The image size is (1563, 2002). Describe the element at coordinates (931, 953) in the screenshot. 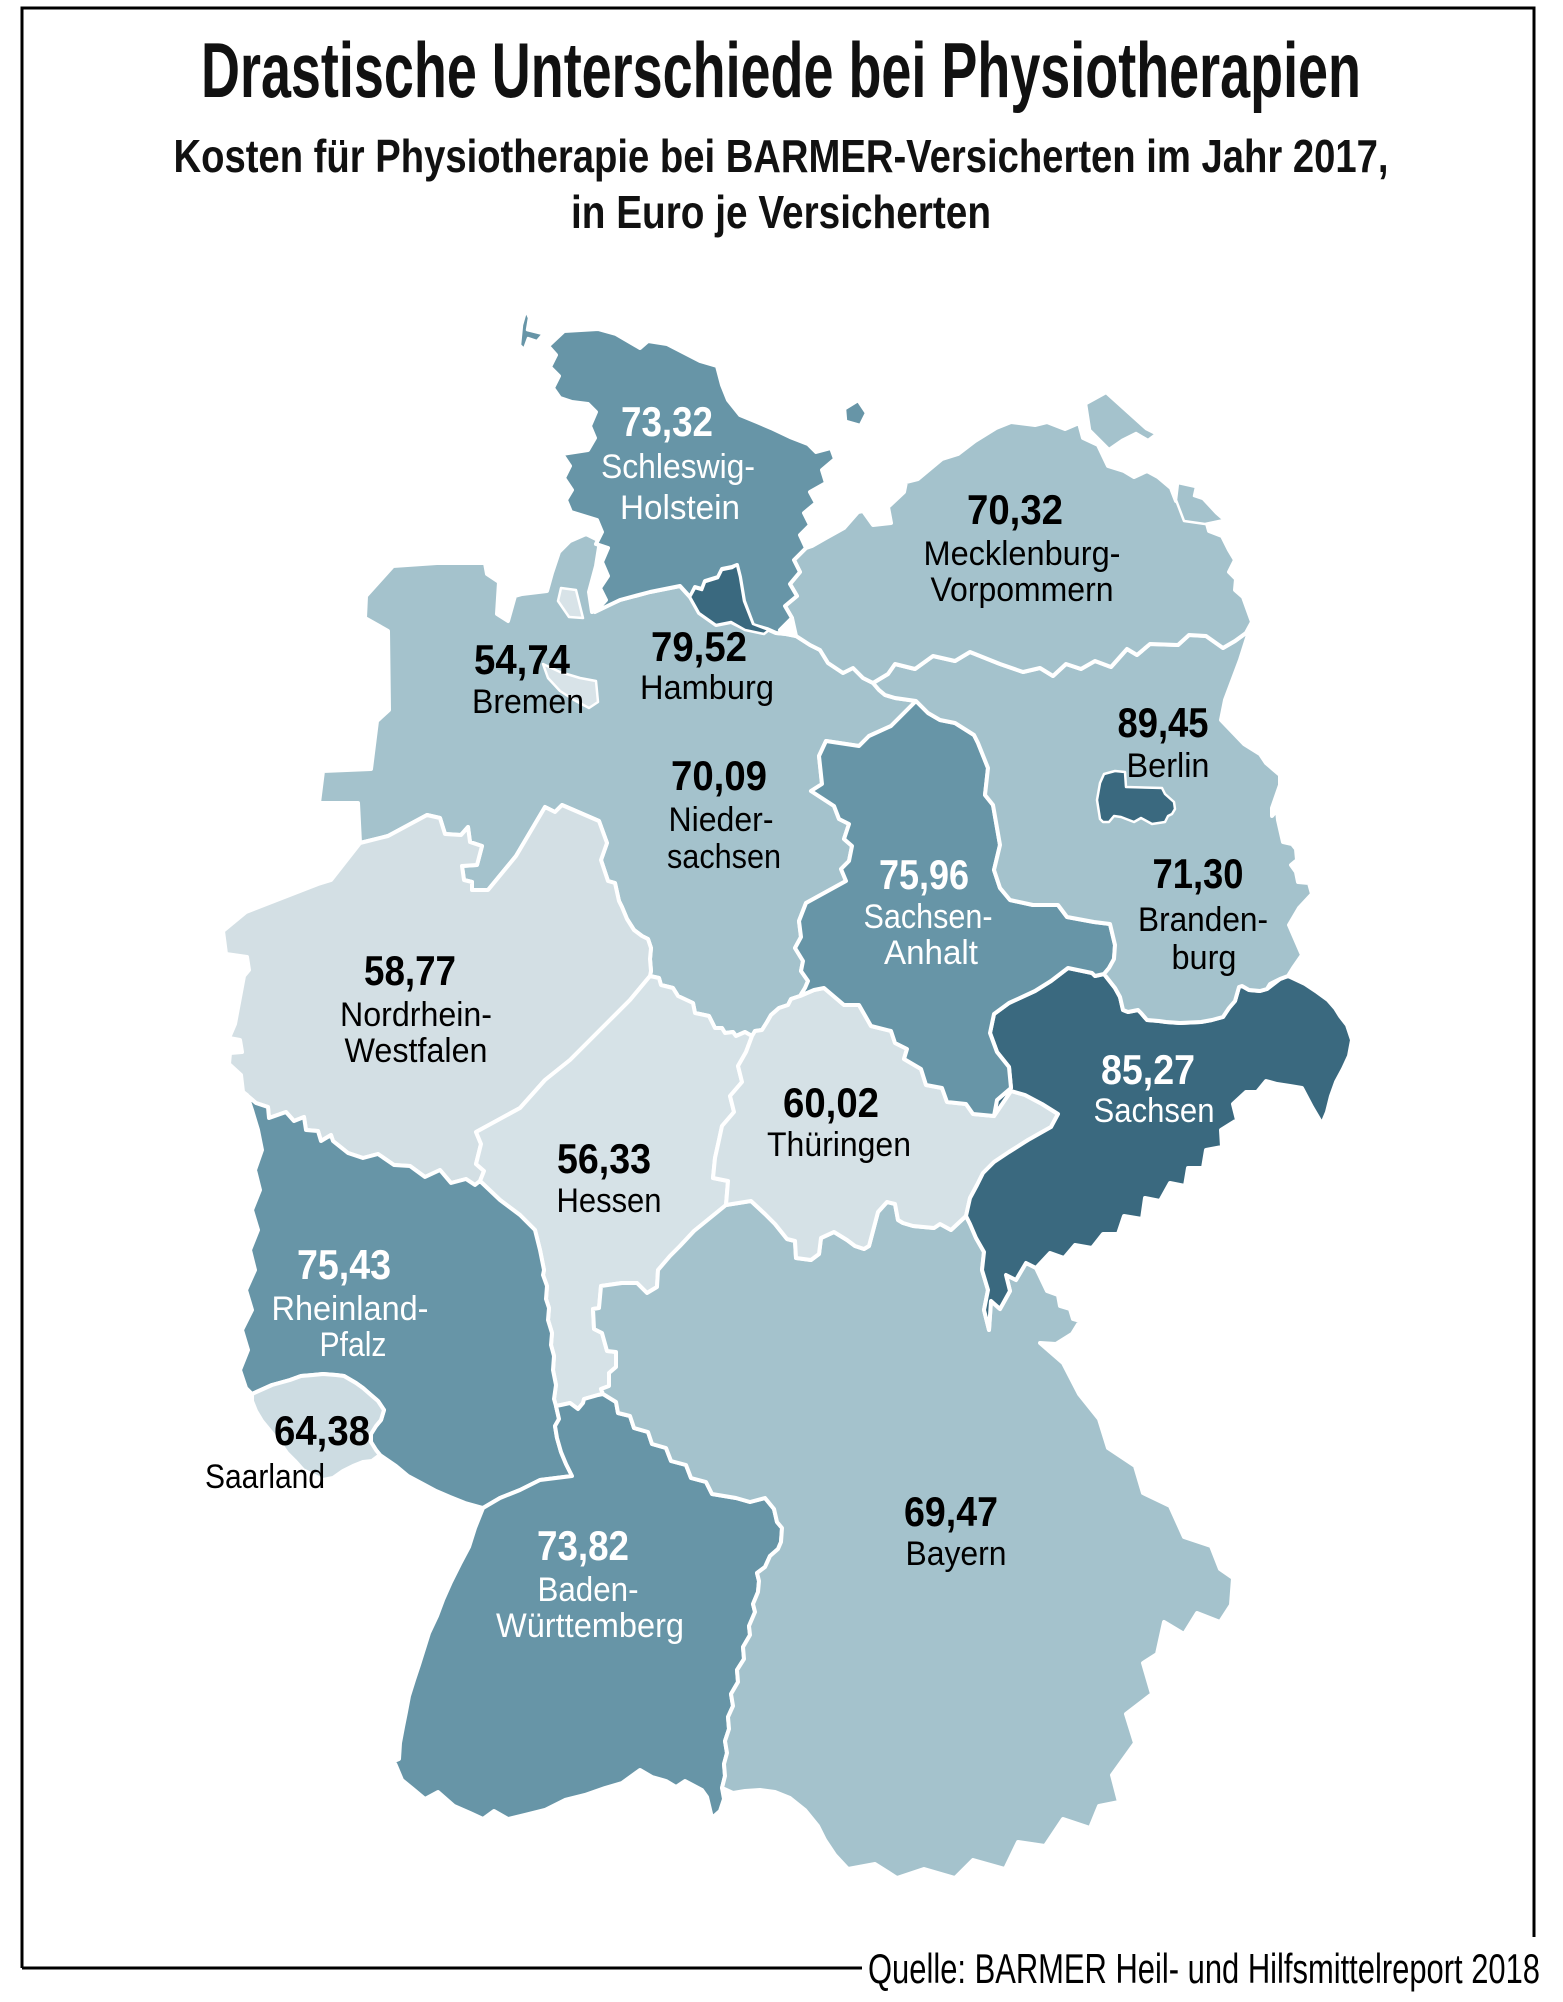

I see `svg-text: Anhalt` at that location.